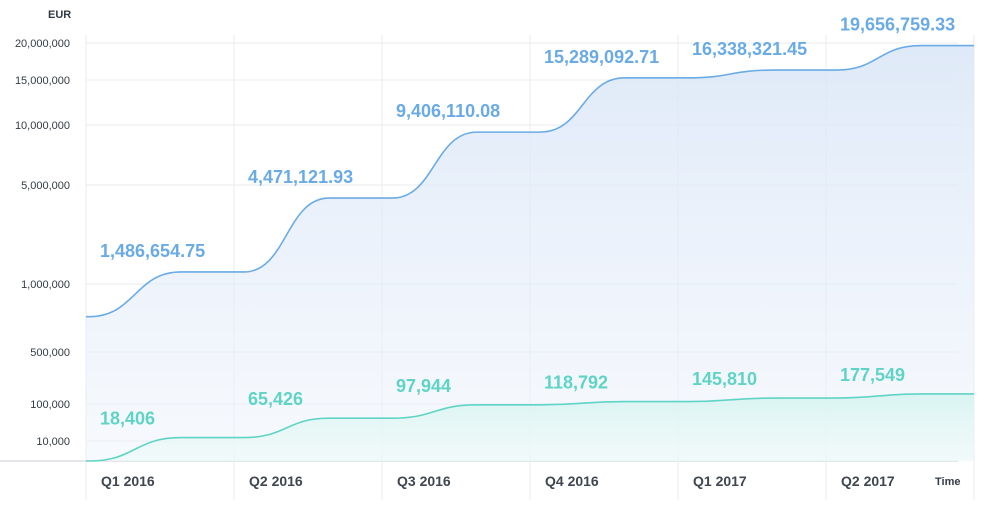  What do you see at coordinates (576, 383) in the screenshot?
I see `data-label: 118,792` at bounding box center [576, 383].